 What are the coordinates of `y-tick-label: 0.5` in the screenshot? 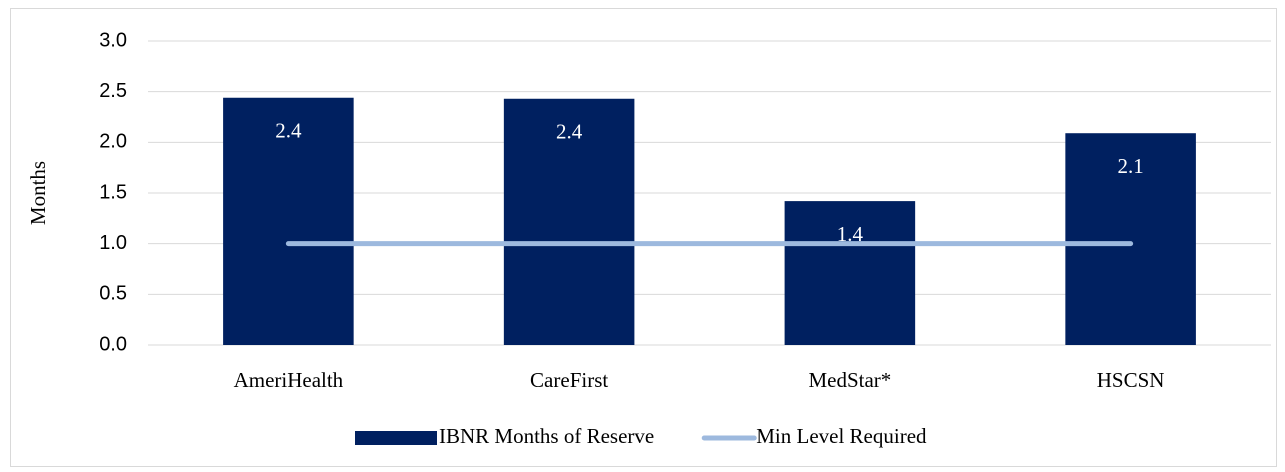 It's located at (113, 294).